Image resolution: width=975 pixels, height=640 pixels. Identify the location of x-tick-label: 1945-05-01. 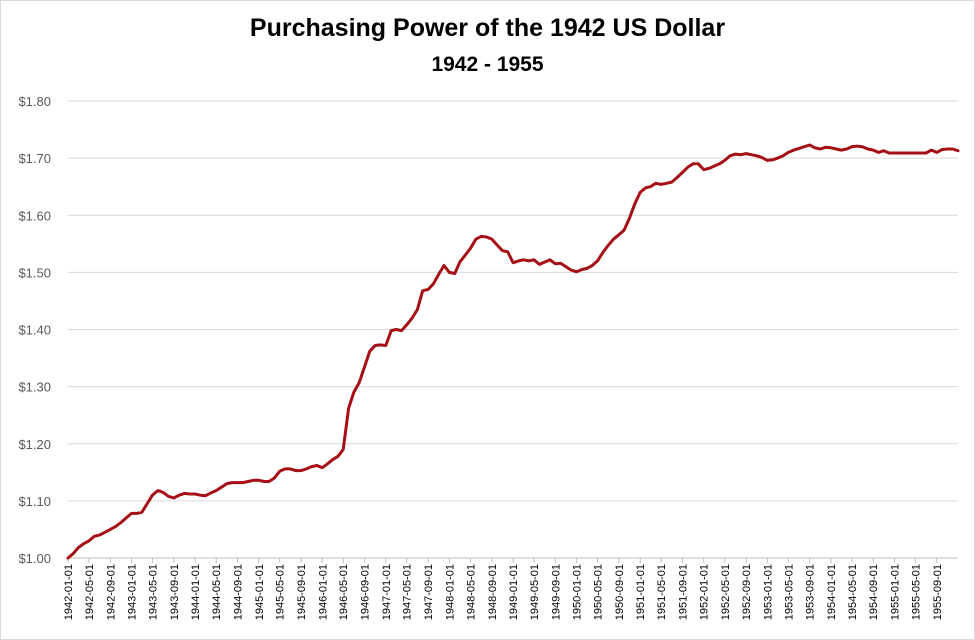
(281, 592).